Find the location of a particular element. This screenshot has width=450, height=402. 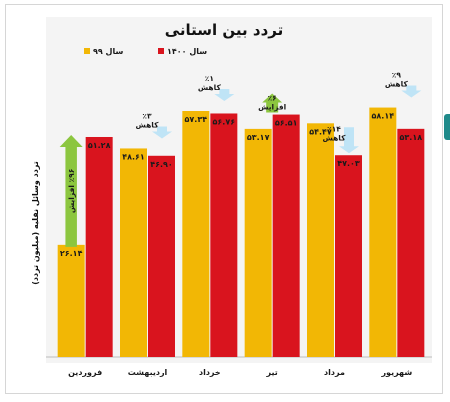

category-label-5: شهریور is located at coordinates (396, 372).